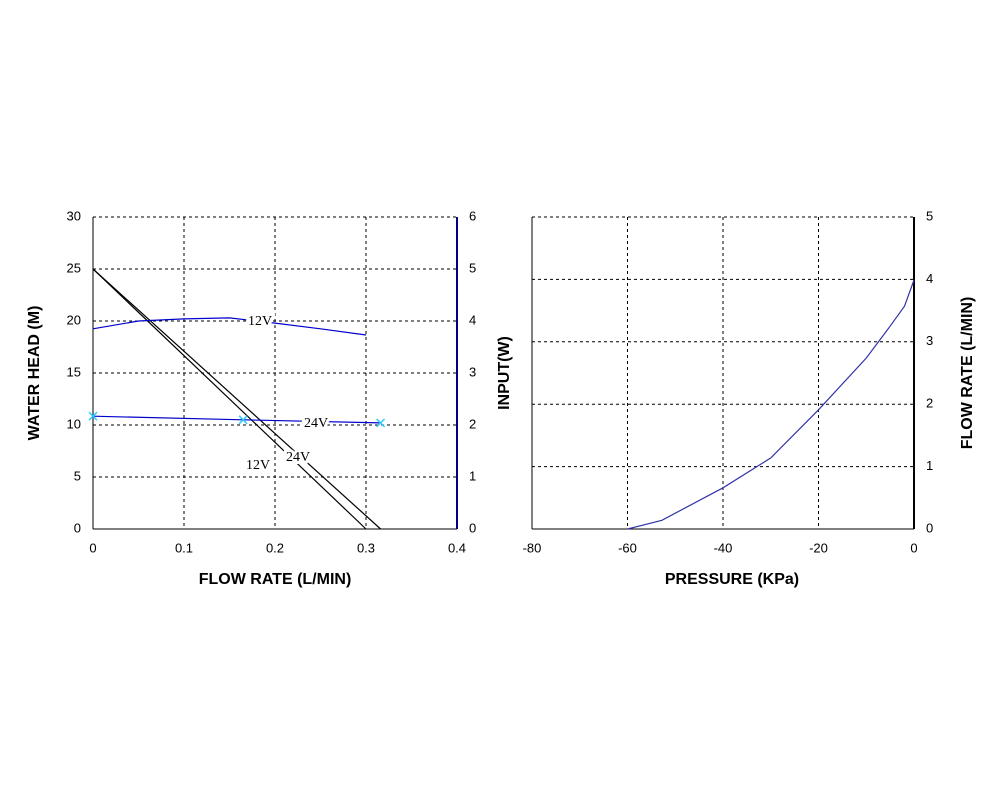  Describe the element at coordinates (723, 547) in the screenshot. I see `x-tick-label: -40` at that location.